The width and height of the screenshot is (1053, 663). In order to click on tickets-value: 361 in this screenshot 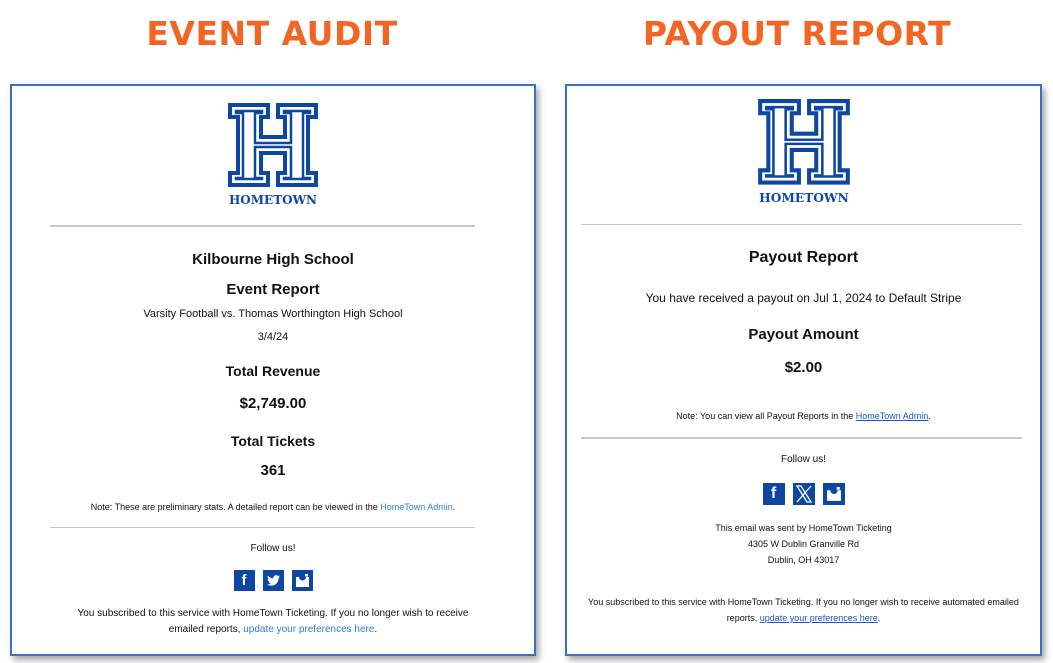, I will do `click(273, 470)`.